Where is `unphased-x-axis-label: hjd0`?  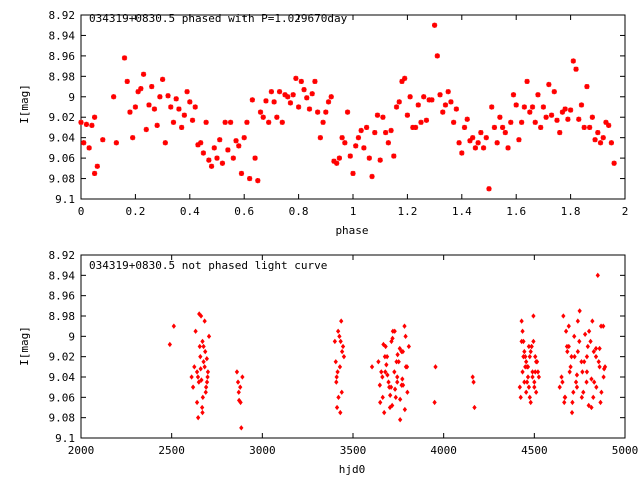
unphased-x-axis-label: hjd0 is located at coordinates (352, 469).